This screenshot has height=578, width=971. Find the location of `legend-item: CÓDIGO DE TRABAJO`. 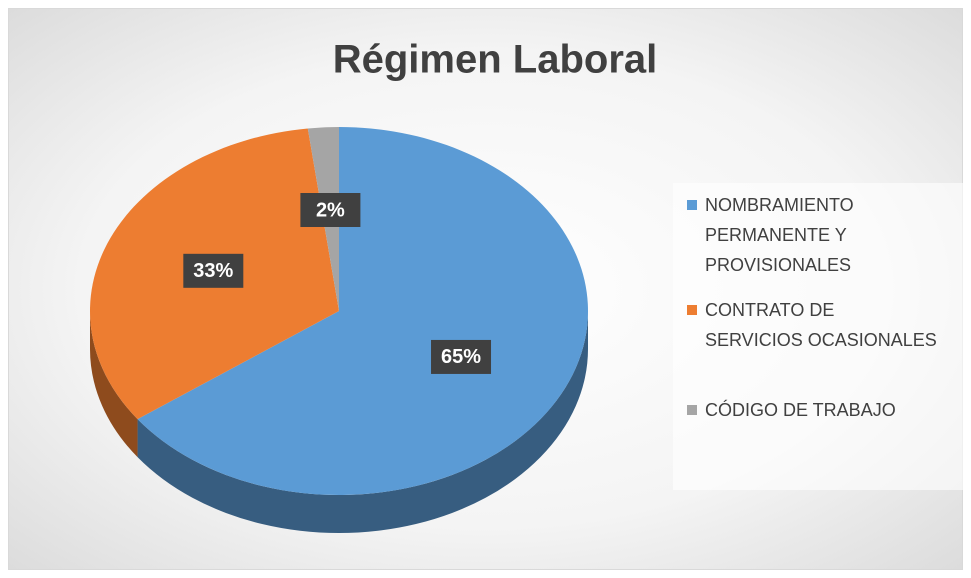

legend-item: CÓDIGO DE TRABAJO is located at coordinates (812, 410).